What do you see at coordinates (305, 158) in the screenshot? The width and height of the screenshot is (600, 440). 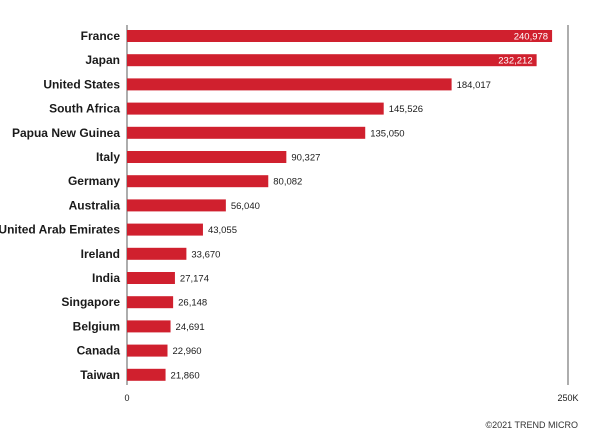 I see `value-label: 90,327` at bounding box center [305, 158].